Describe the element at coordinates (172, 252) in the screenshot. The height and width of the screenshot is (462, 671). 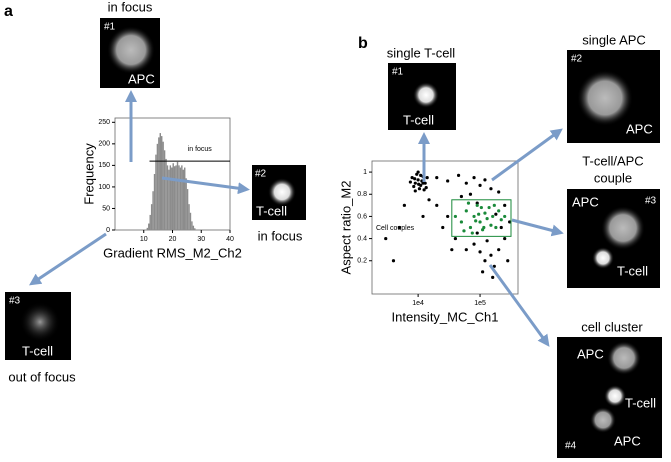
I see `x-axis-label: Gradient RMS_M2_Ch2` at that location.